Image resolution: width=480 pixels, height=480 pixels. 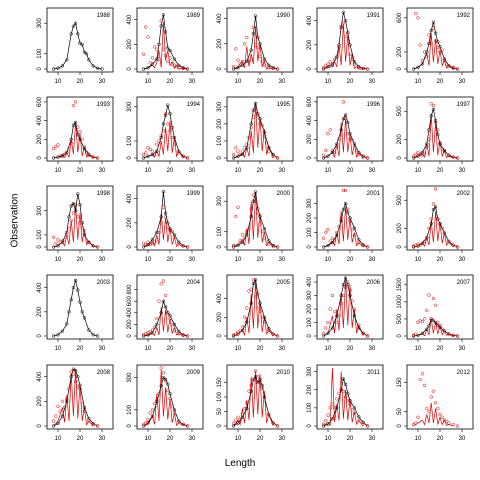 What do you see at coordinates (194, 283) in the screenshot?
I see `panel-year-label: 2004` at bounding box center [194, 283].